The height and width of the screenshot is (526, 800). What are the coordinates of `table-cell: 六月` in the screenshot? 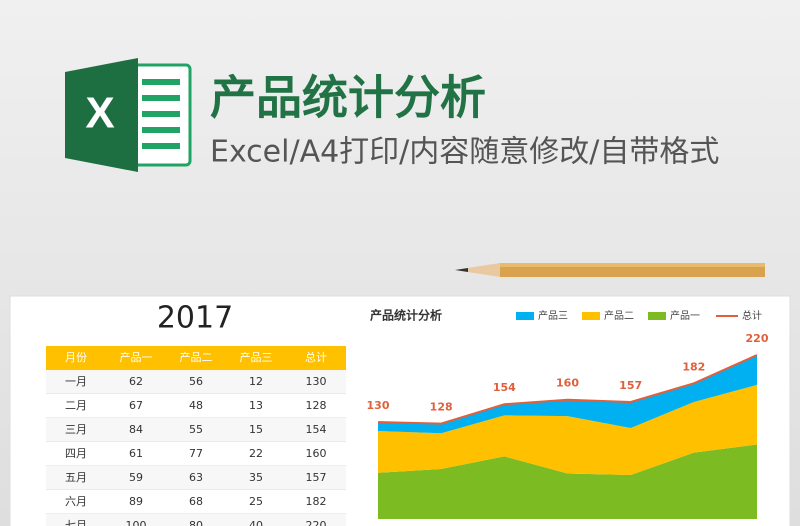 It's located at (76, 501).